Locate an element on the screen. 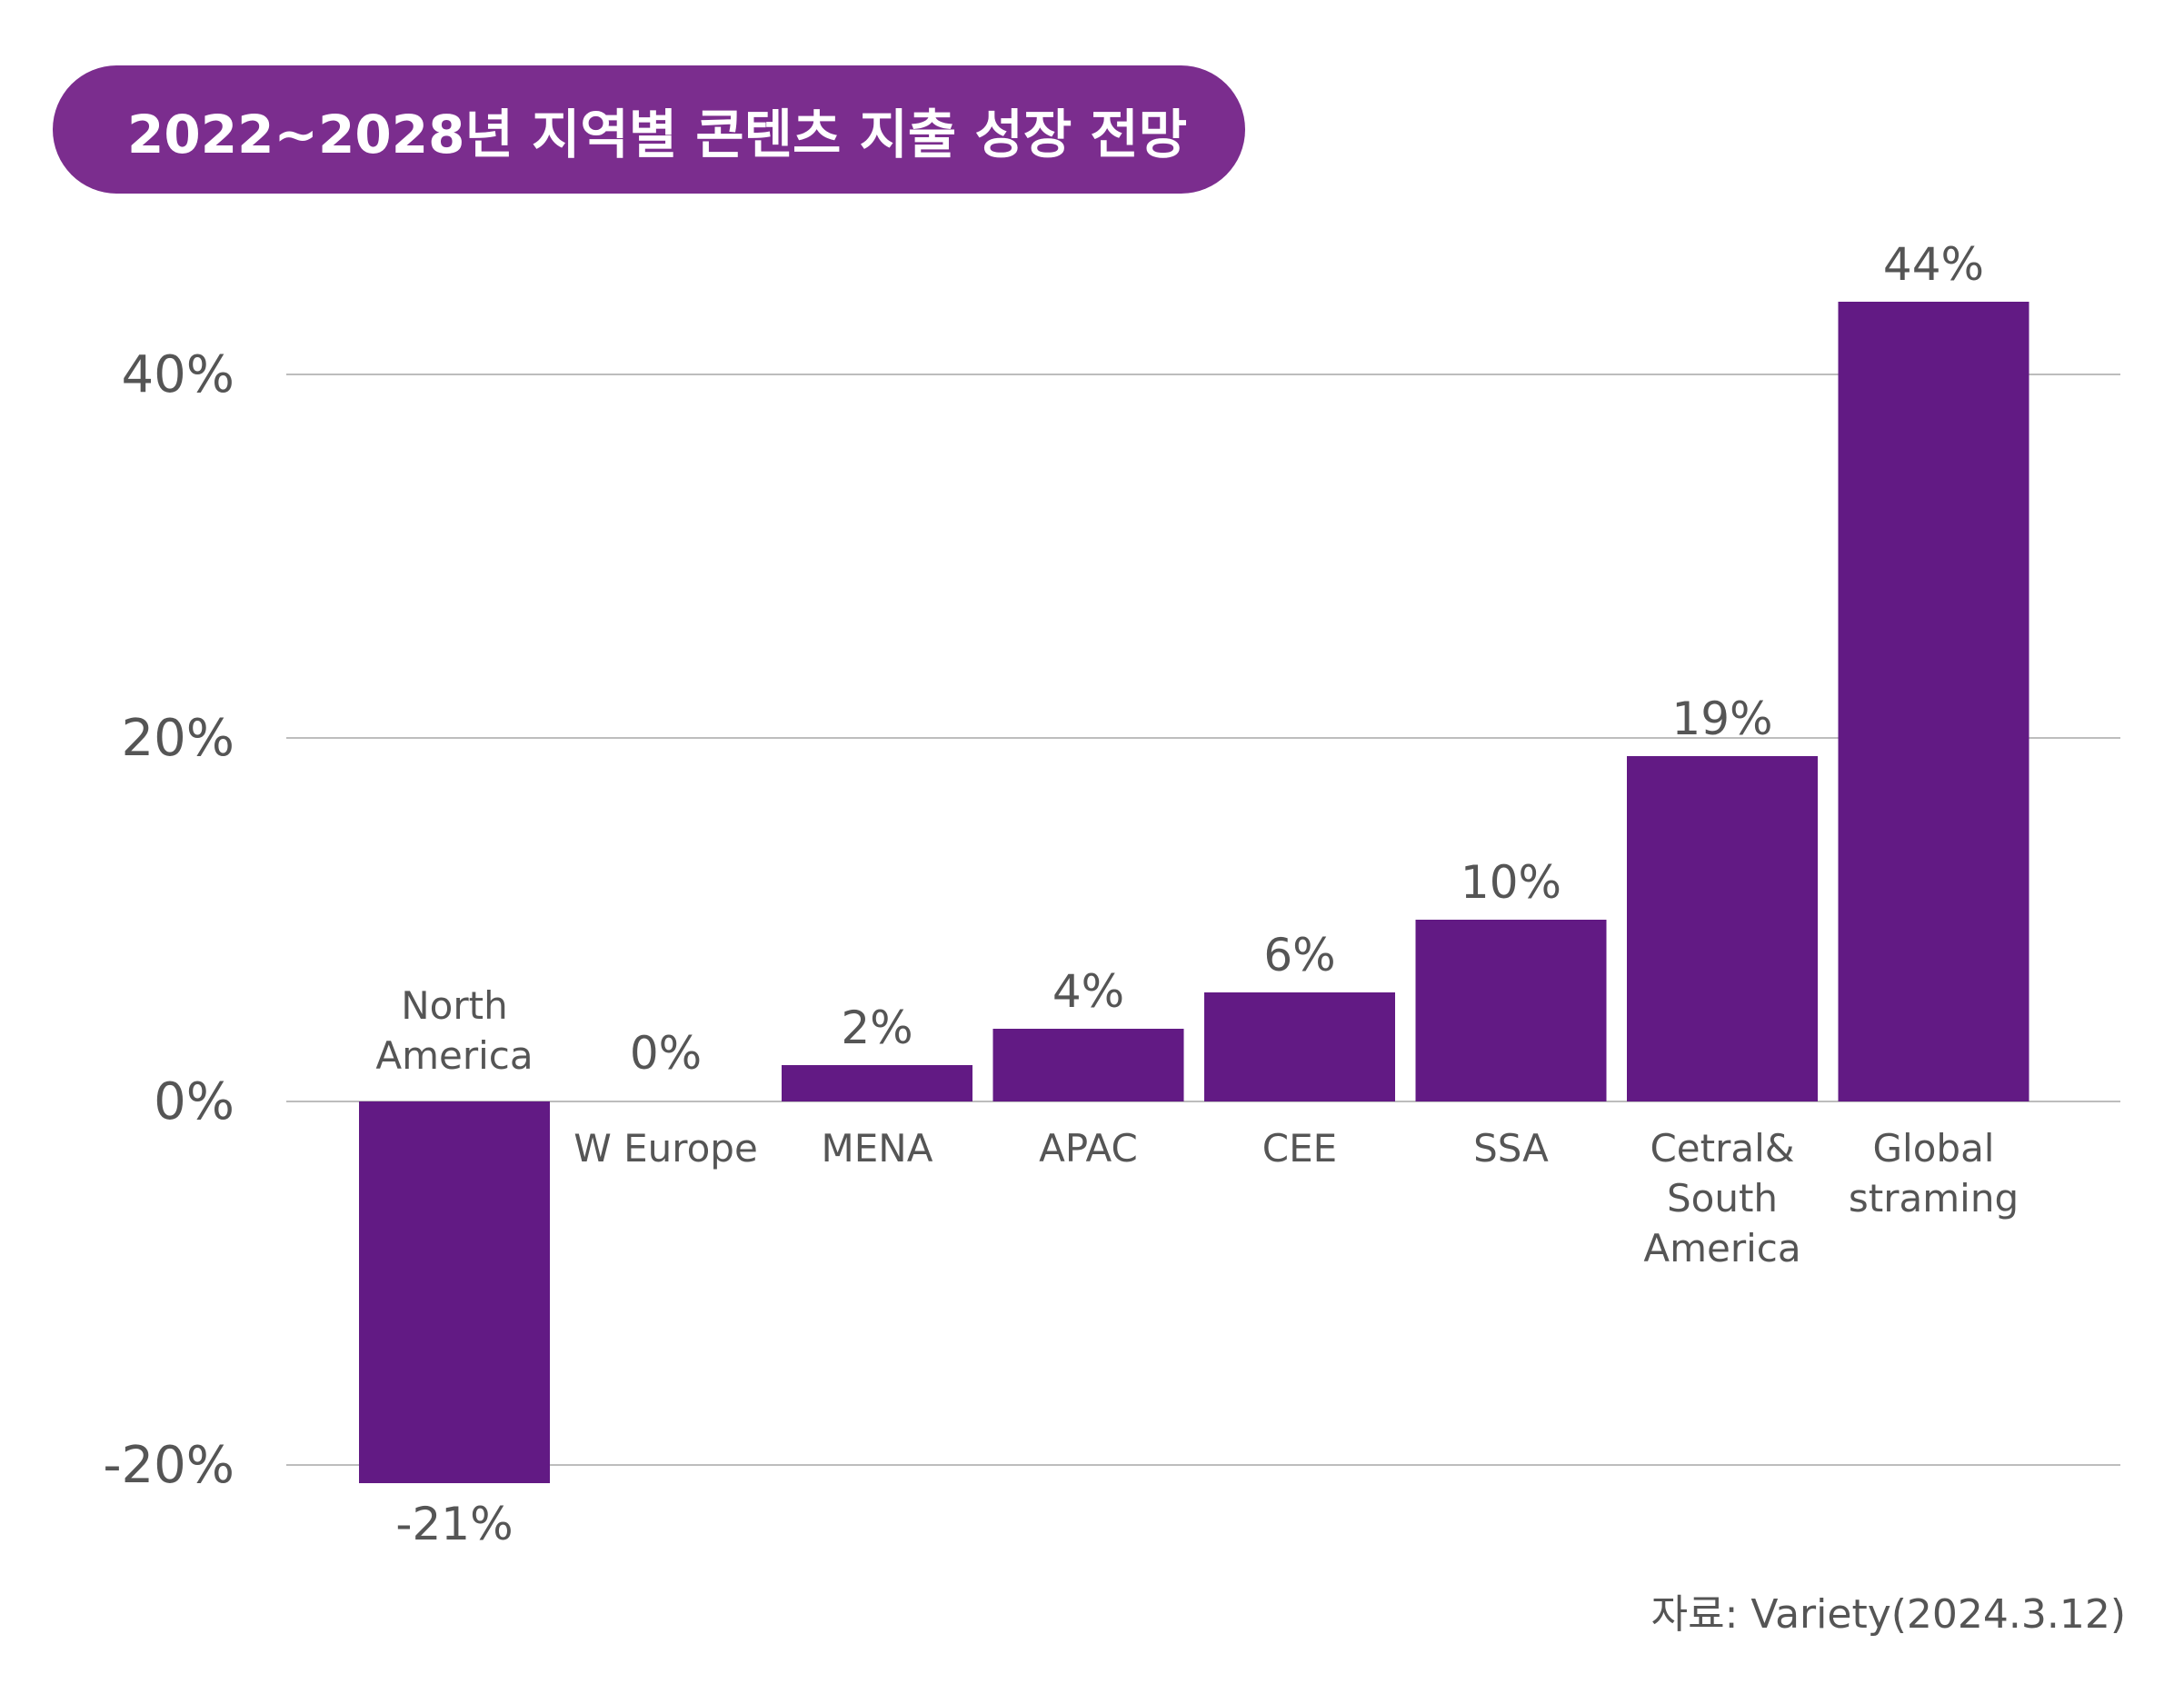  value-label-3: 4% is located at coordinates (1088, 991).